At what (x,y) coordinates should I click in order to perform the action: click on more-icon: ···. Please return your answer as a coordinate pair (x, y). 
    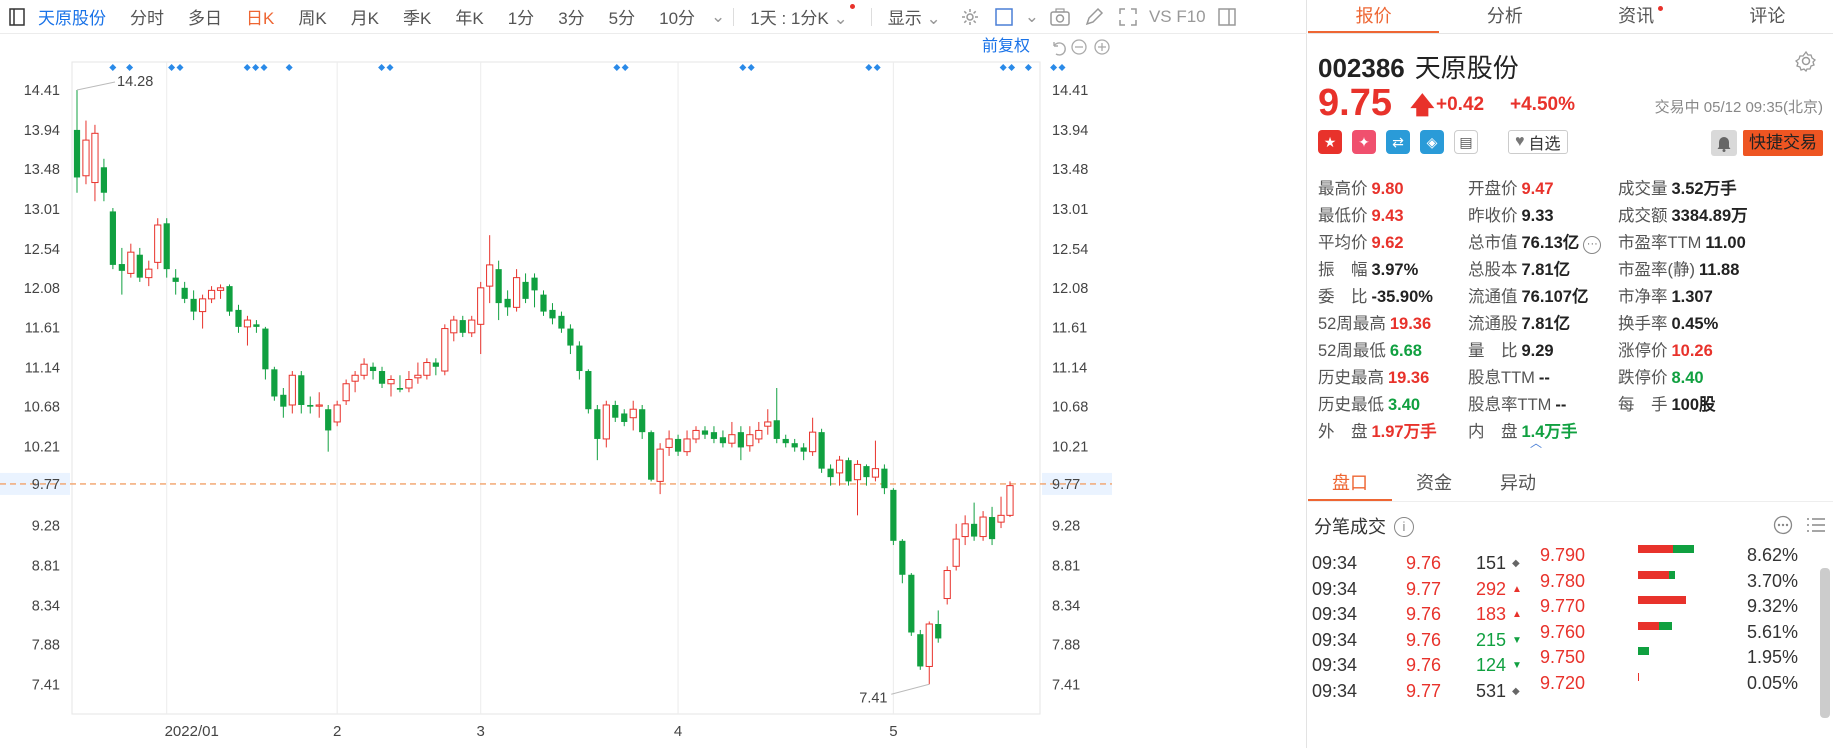
    Looking at the image, I should click on (1592, 245).